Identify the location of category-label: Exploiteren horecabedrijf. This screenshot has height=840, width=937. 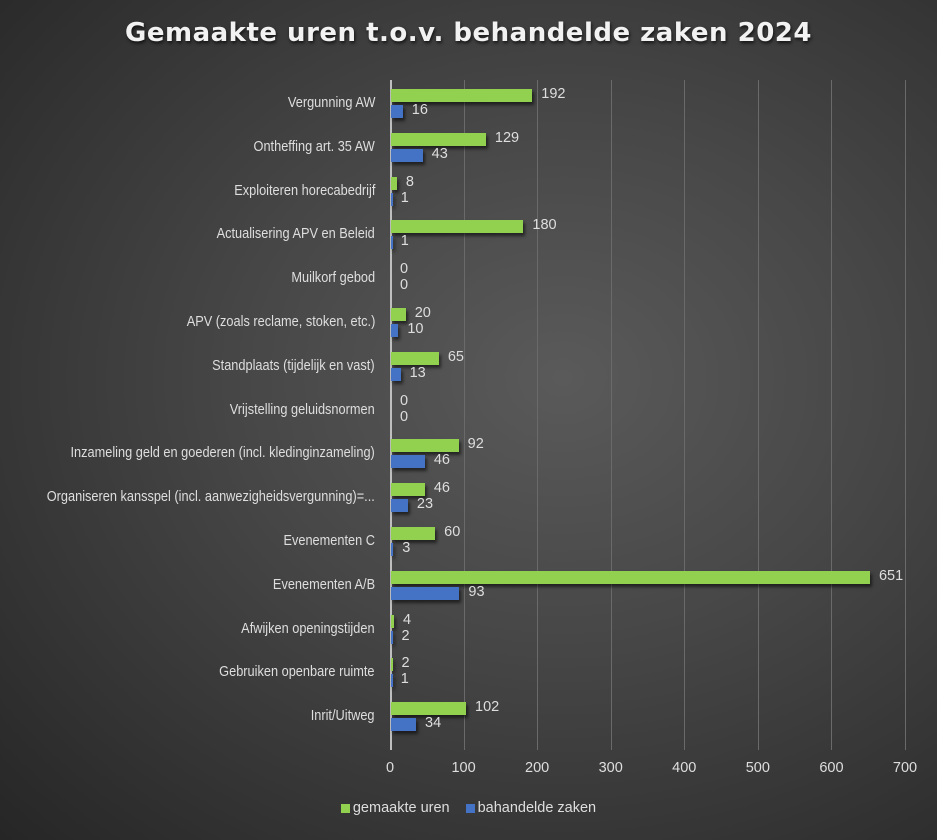
(304, 190).